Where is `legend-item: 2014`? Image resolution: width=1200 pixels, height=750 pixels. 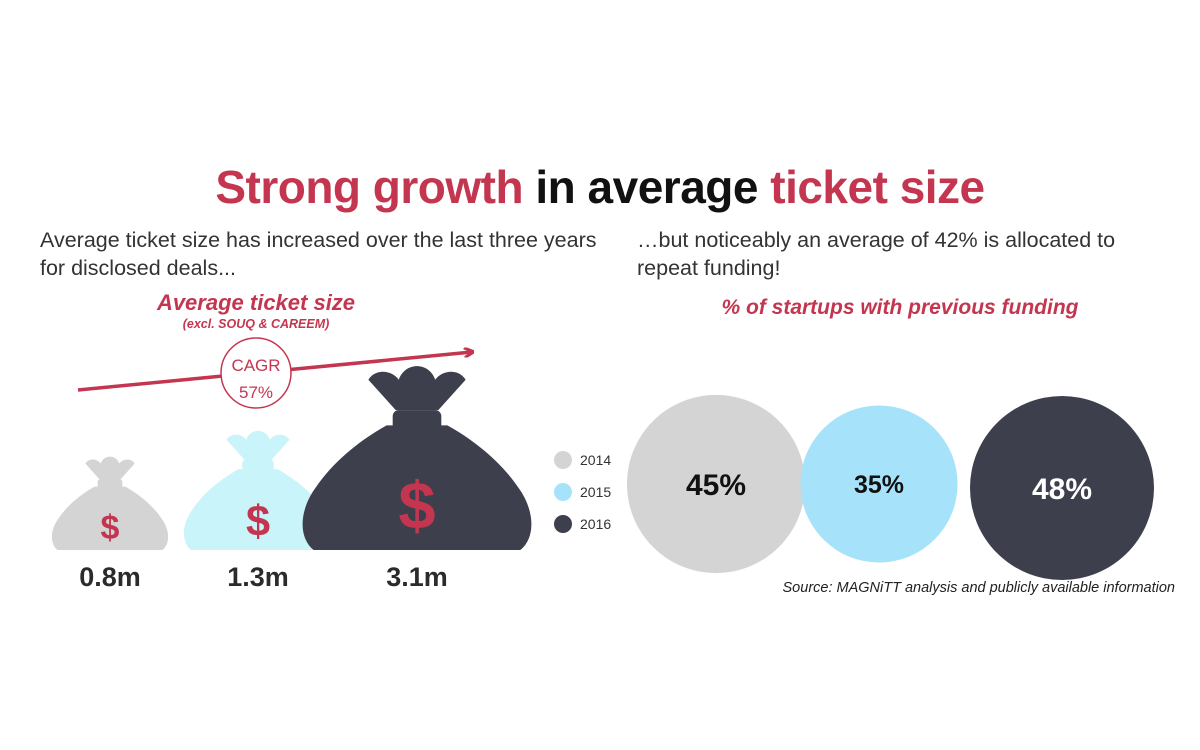
legend-item: 2014 is located at coordinates (582, 460).